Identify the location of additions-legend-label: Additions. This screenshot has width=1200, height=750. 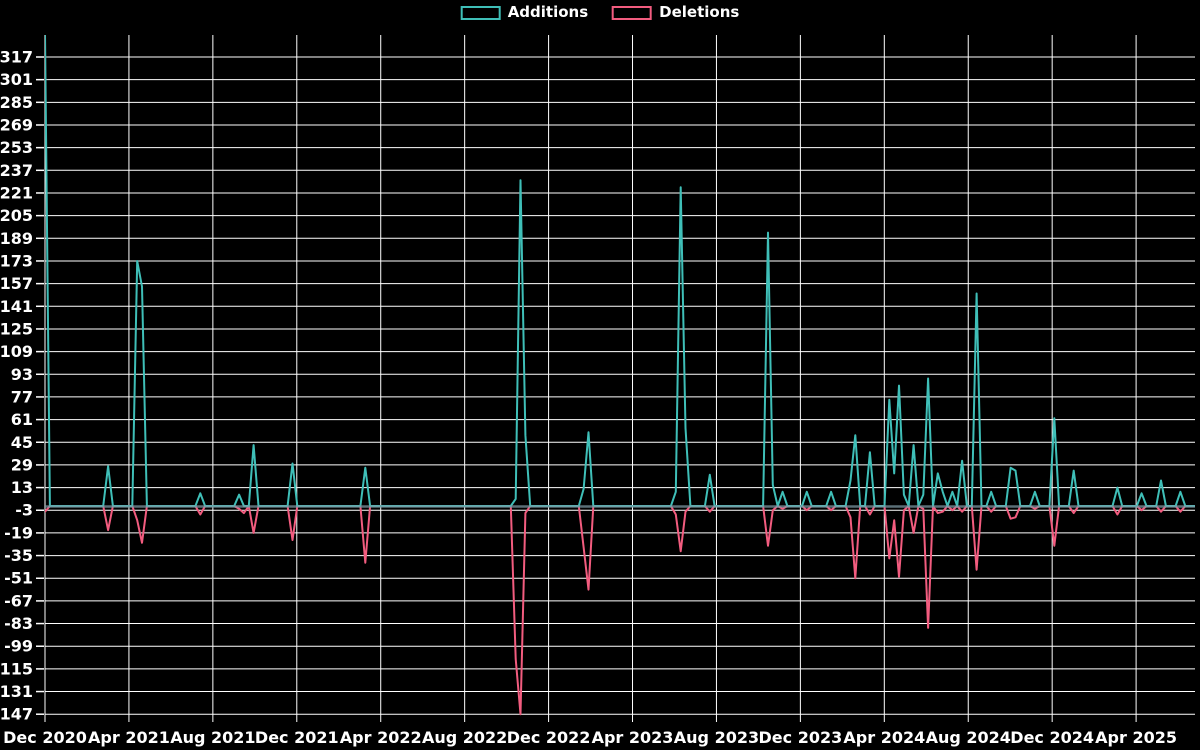
(548, 12).